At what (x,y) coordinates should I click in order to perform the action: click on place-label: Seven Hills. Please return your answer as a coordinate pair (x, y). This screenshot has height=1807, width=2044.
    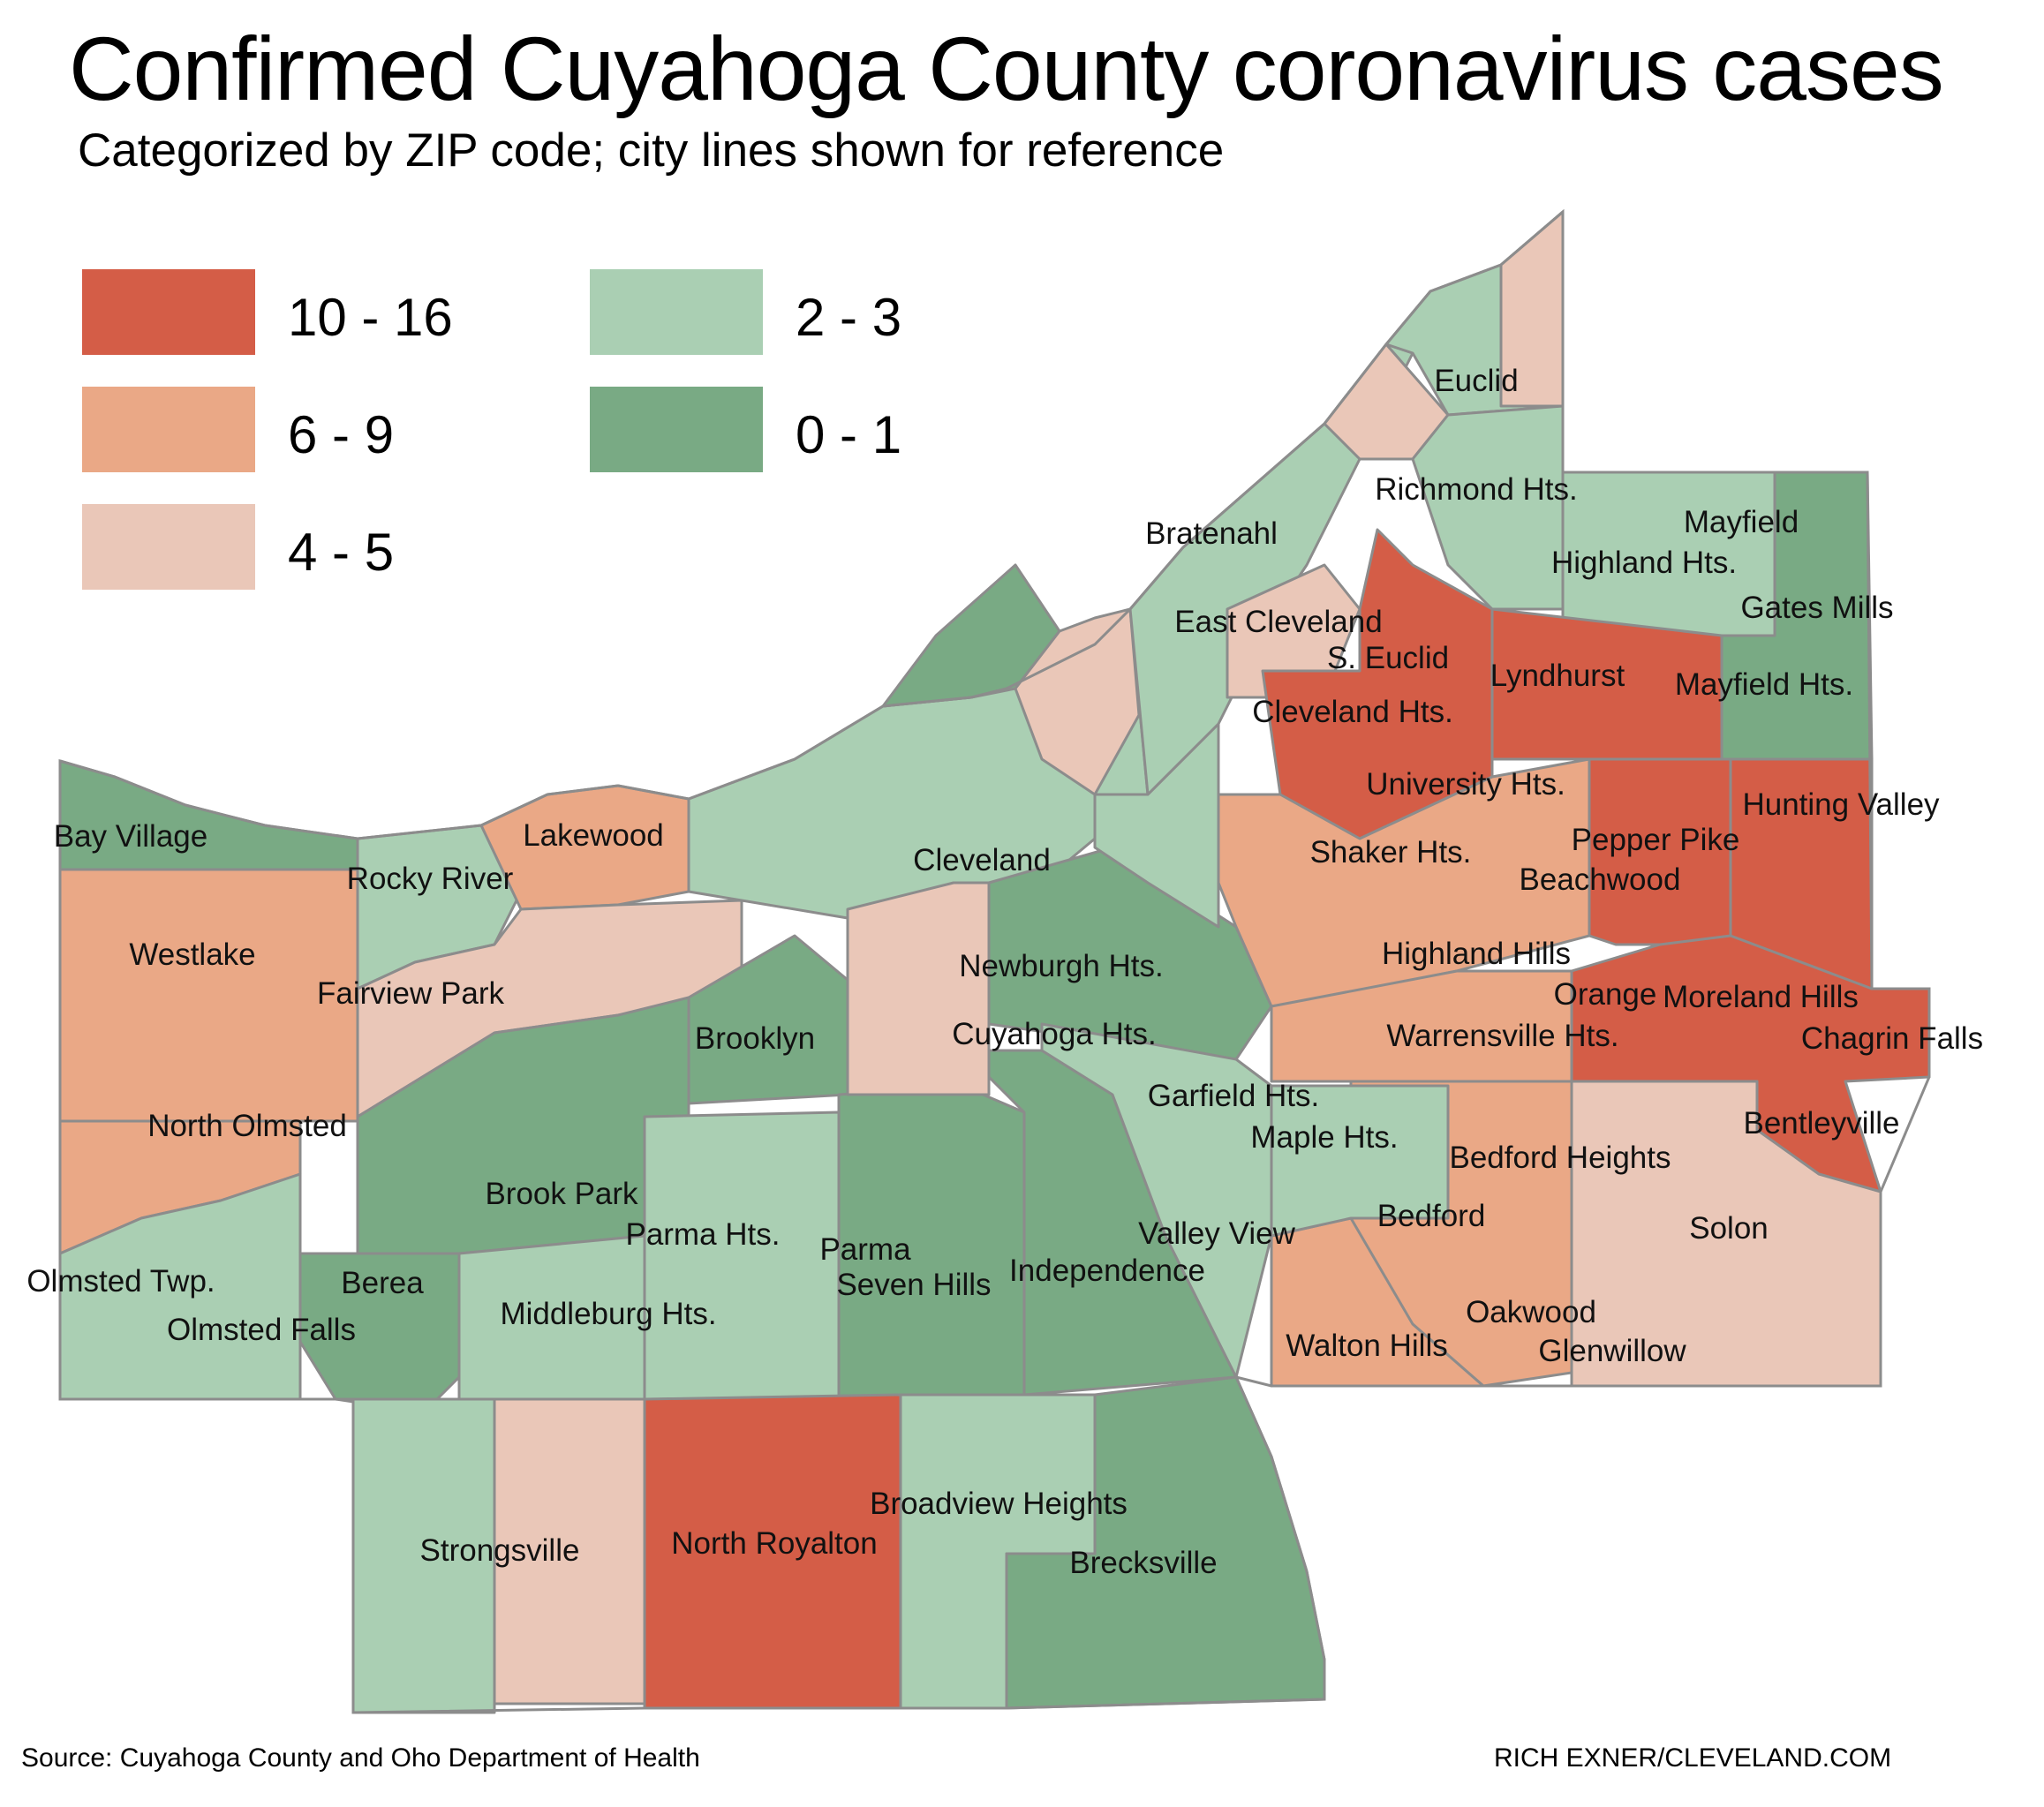
    Looking at the image, I should click on (913, 1285).